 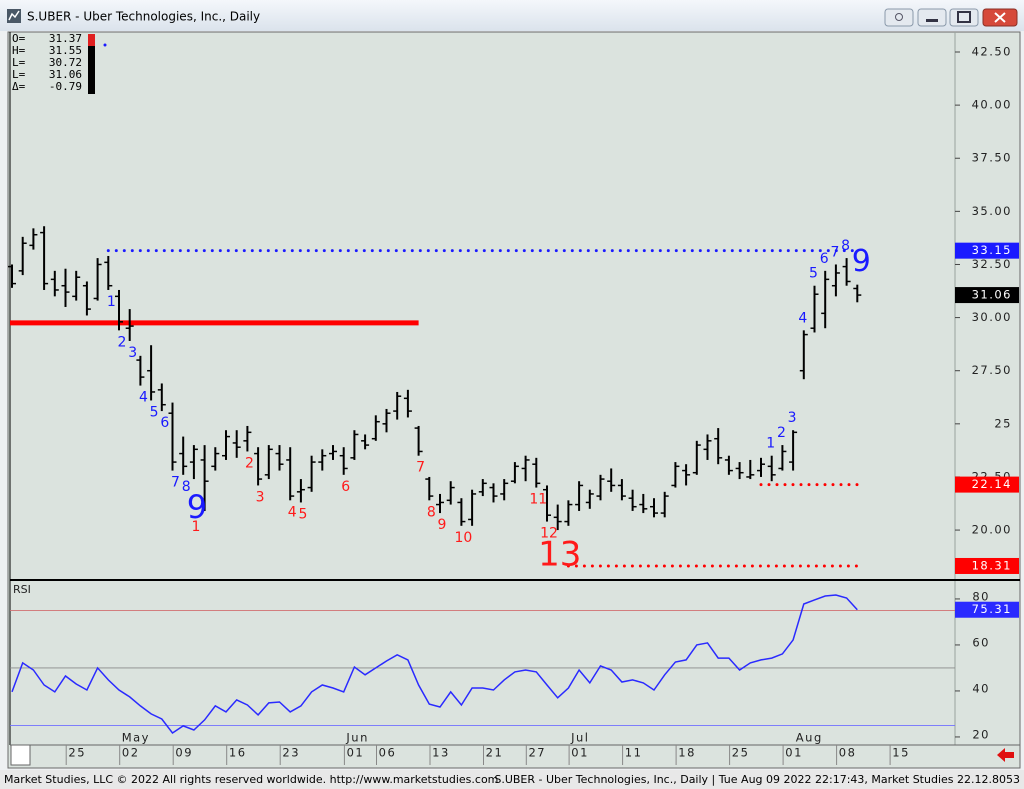 I want to click on x-tick-label: 16, so click(x=238, y=753).